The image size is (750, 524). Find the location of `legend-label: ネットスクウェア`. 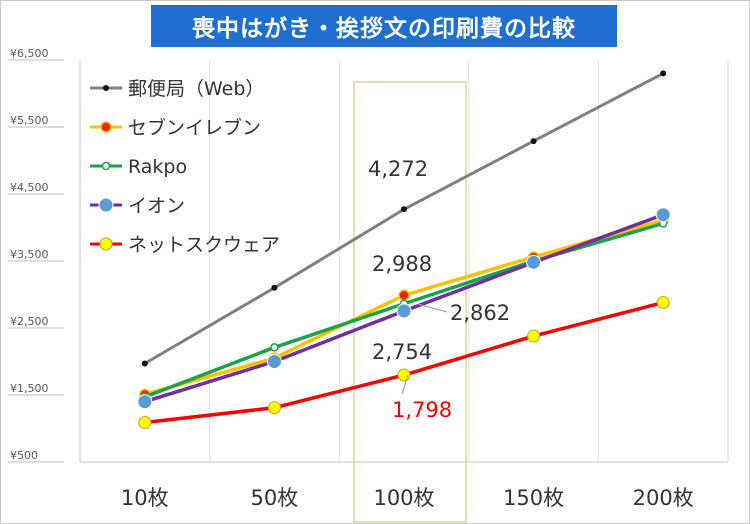

legend-label: ネットスクウェア is located at coordinates (204, 245).